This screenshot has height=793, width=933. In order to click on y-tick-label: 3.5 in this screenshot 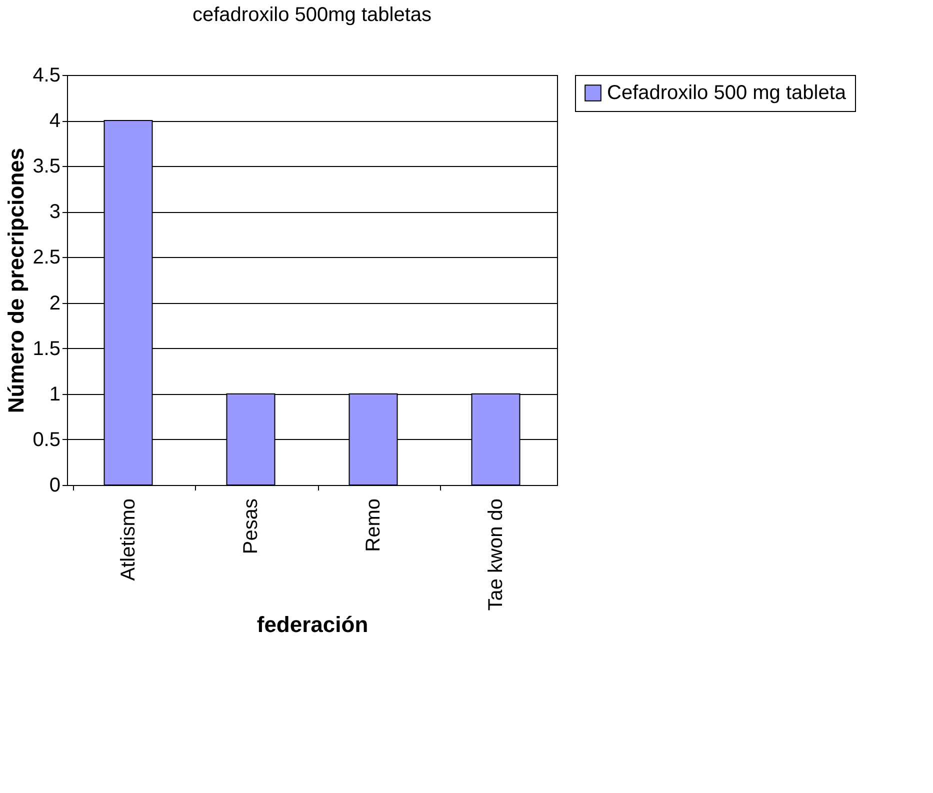, I will do `click(46, 167)`.